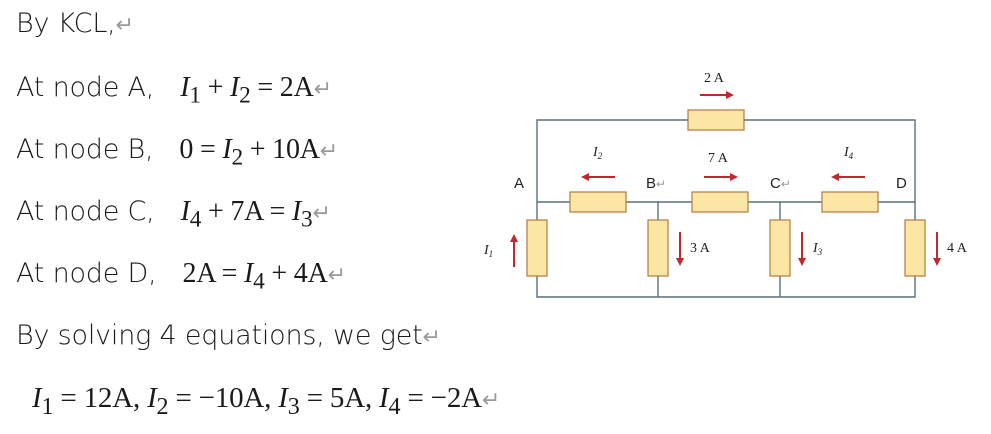 This screenshot has height=434, width=991. I want to click on equation-rest: = 2A, so click(282, 87).